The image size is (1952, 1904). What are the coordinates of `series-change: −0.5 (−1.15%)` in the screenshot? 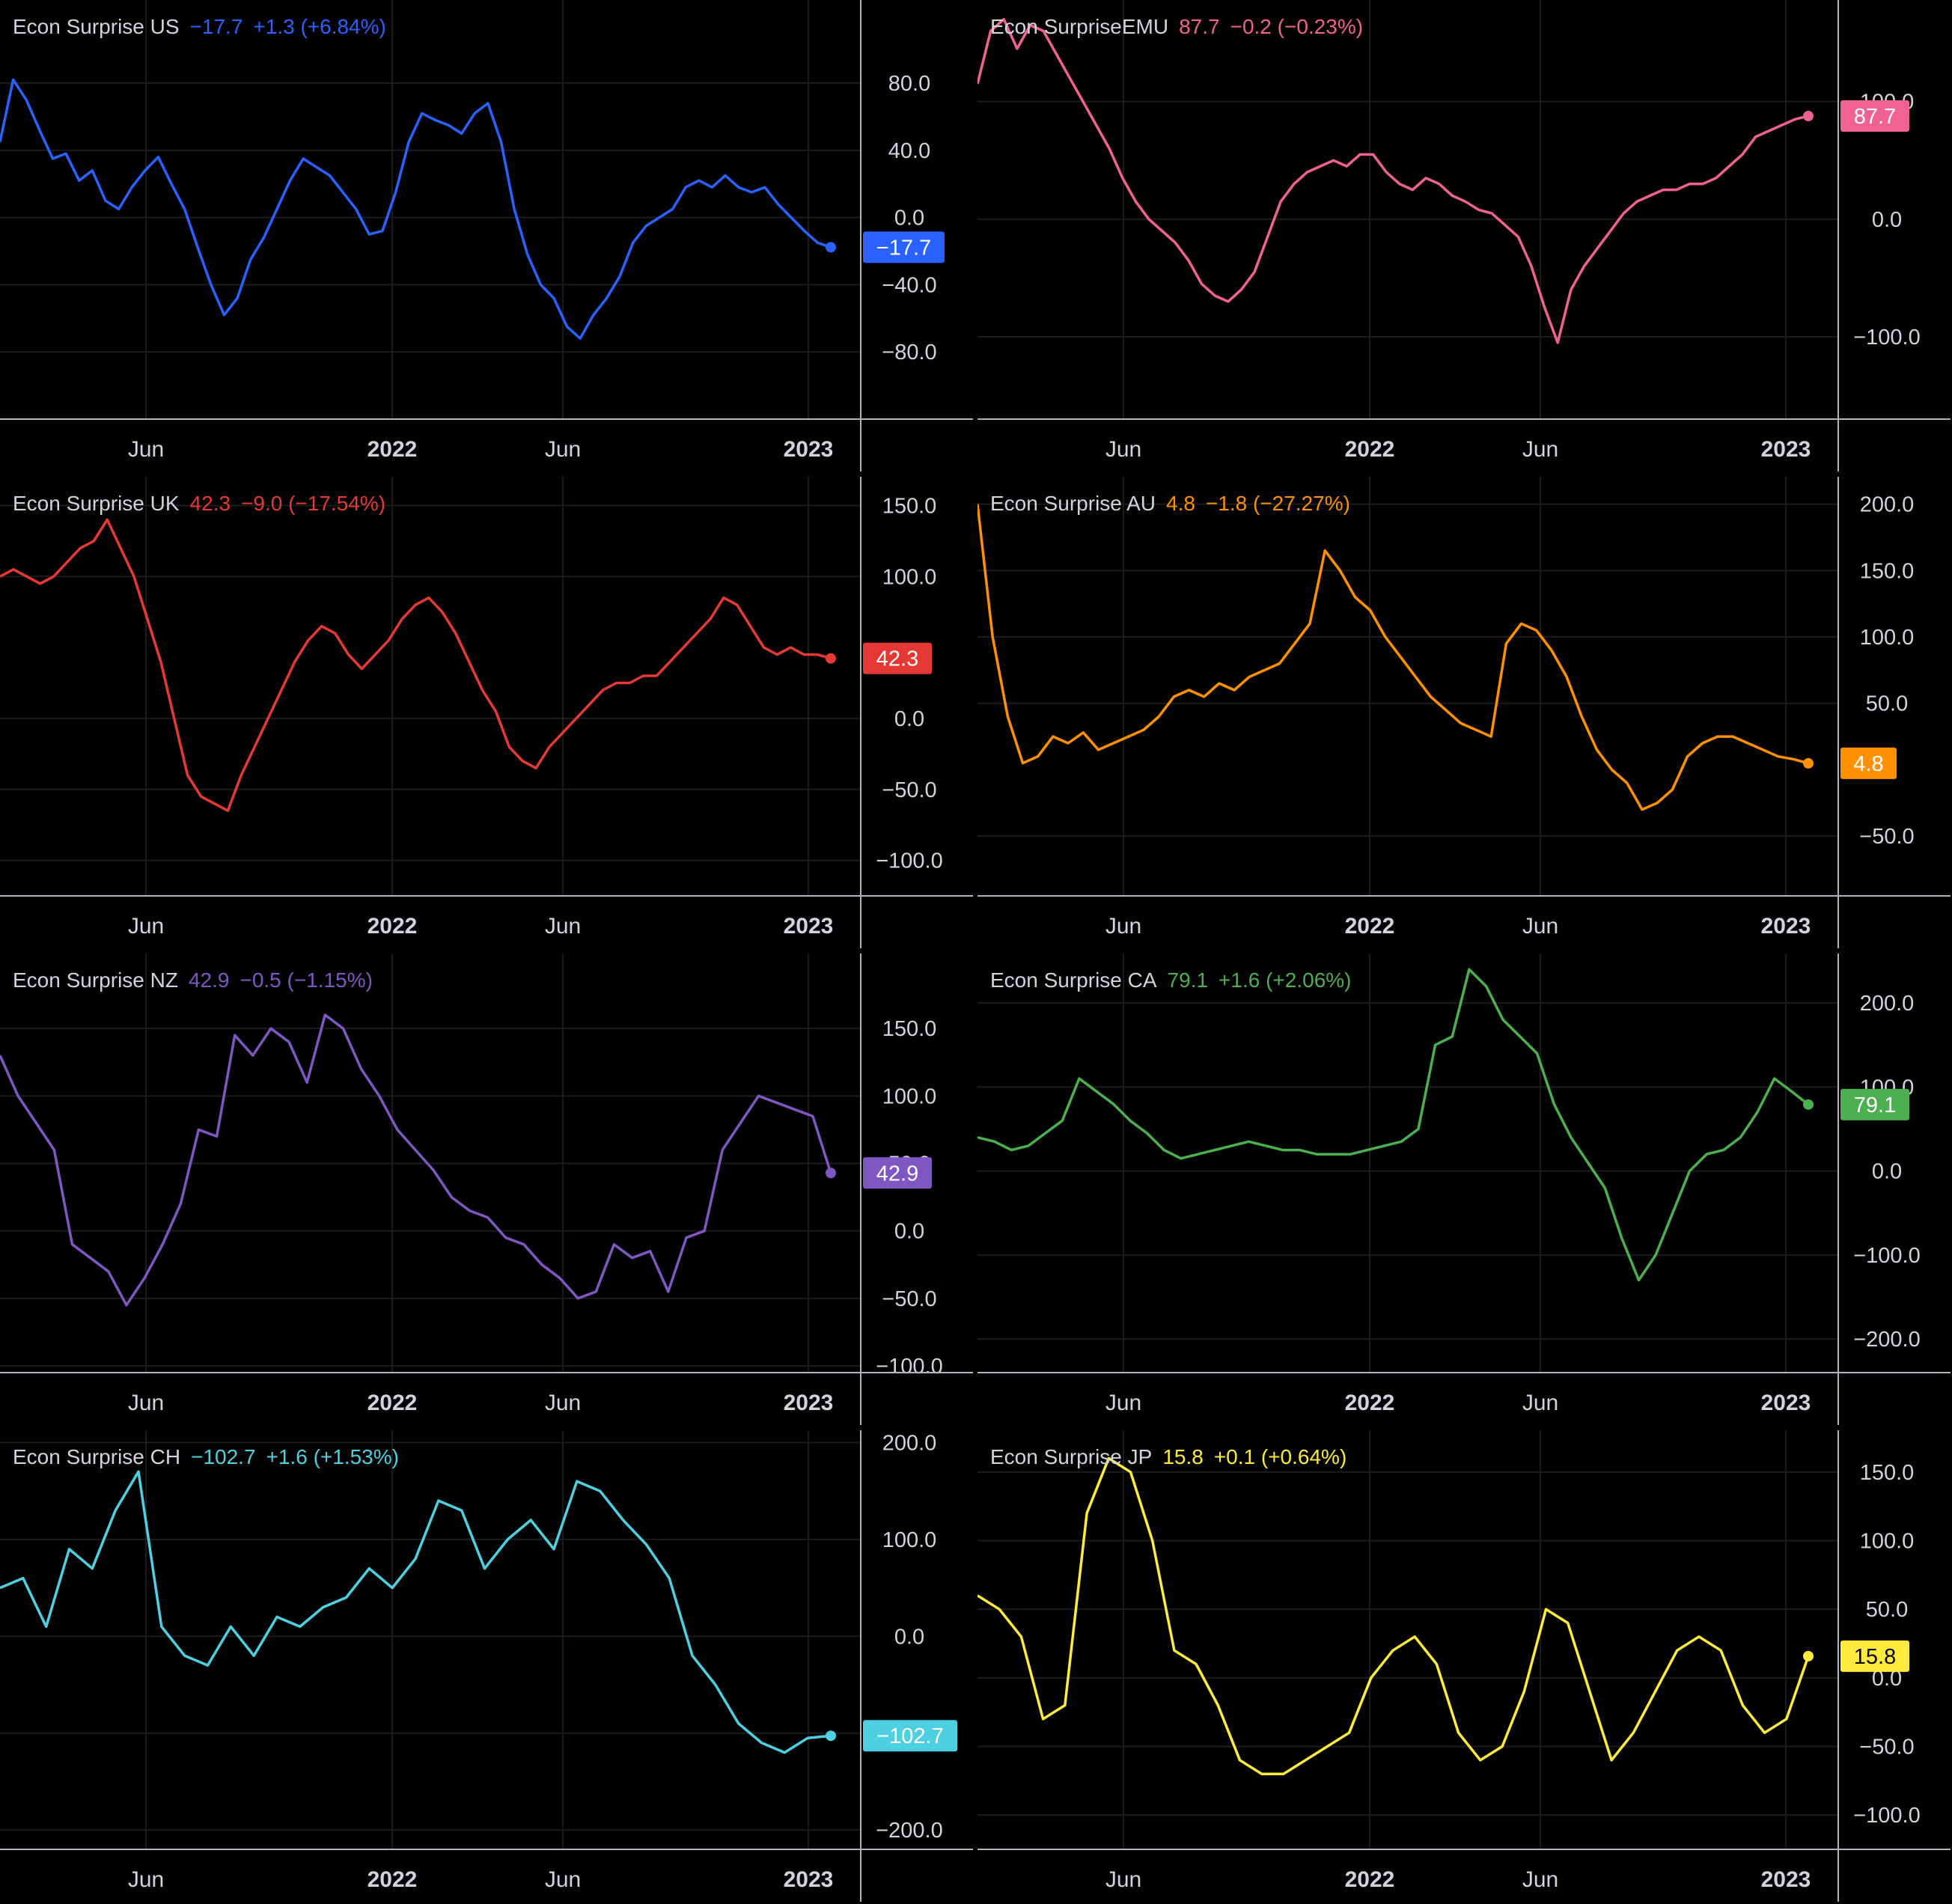 It's located at (306, 980).